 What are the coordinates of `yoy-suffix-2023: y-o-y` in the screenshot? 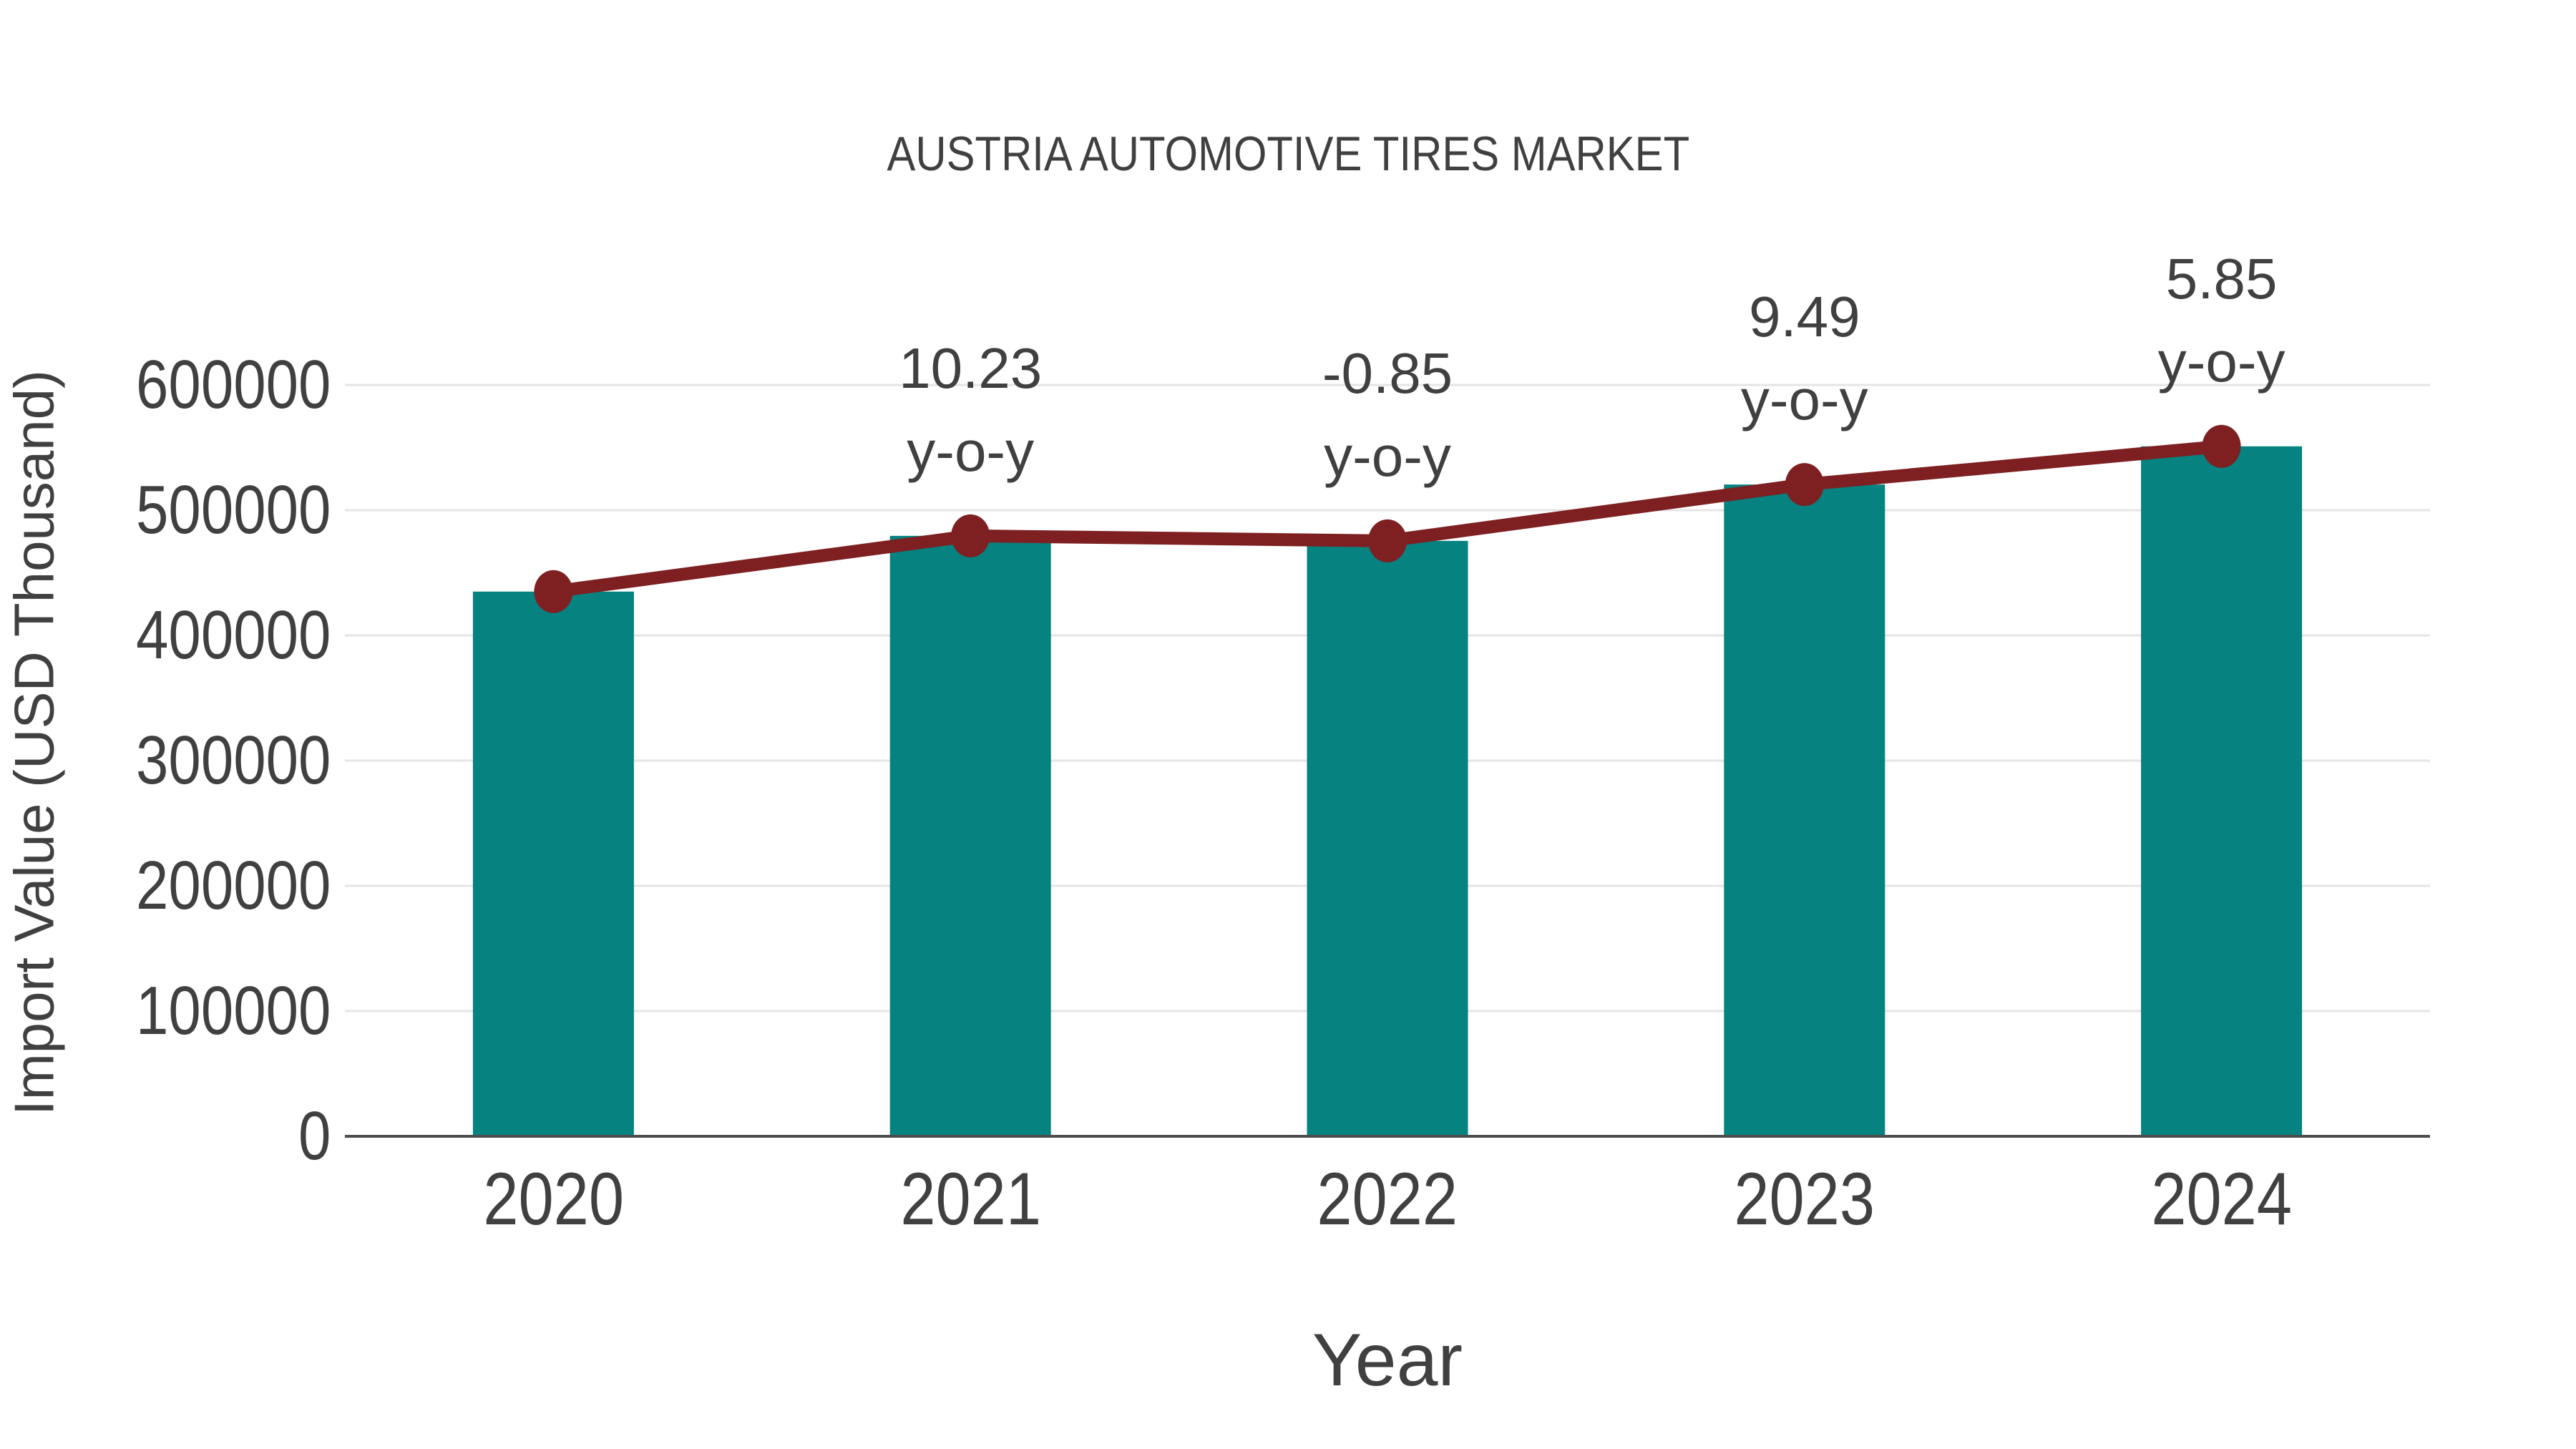 It's located at (1804, 400).